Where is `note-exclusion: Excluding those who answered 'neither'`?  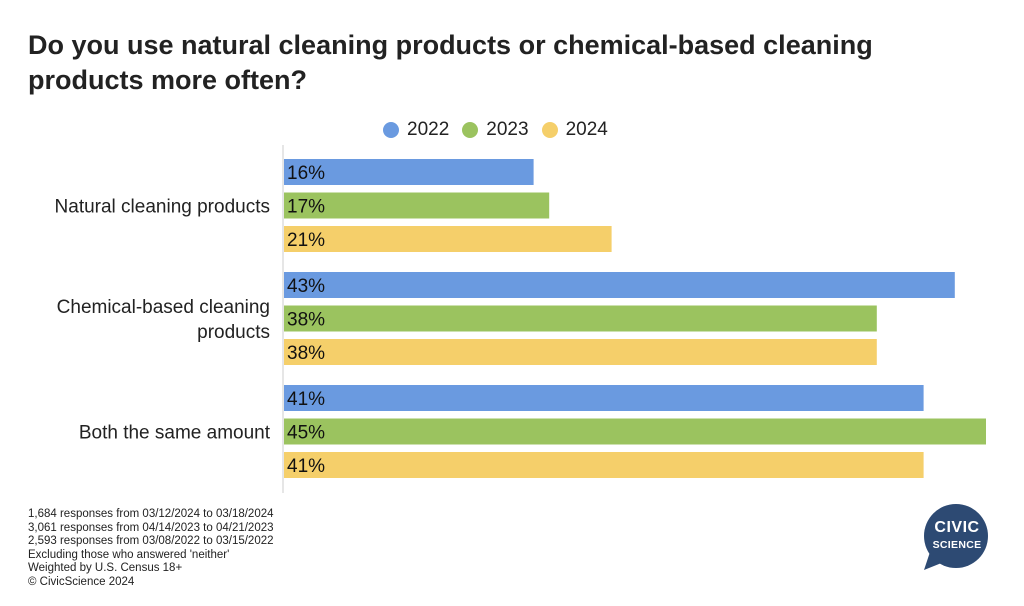
note-exclusion: Excluding those who answered 'neither' is located at coordinates (129, 554).